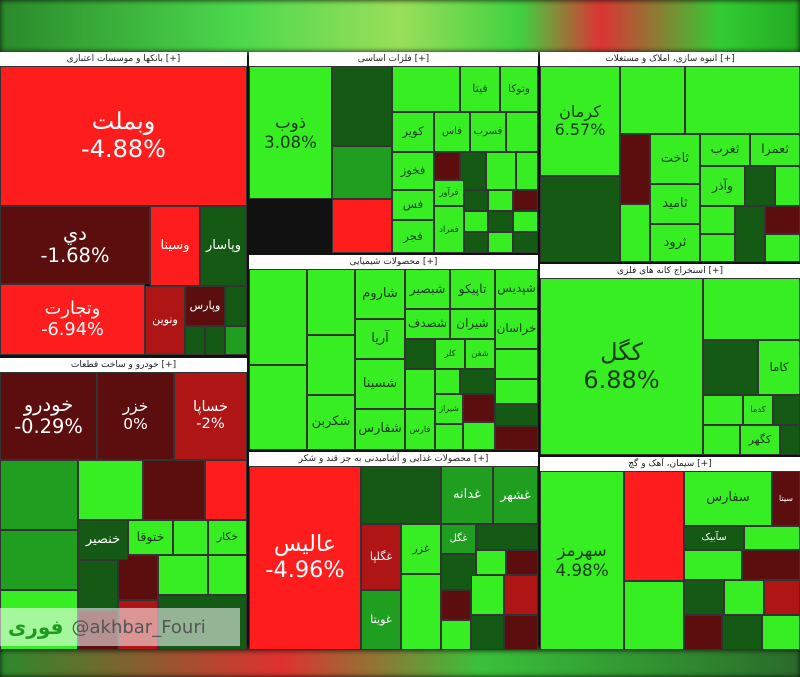 This screenshot has height=677, width=800. I want to click on stock-tile: کلر, so click(450, 354).